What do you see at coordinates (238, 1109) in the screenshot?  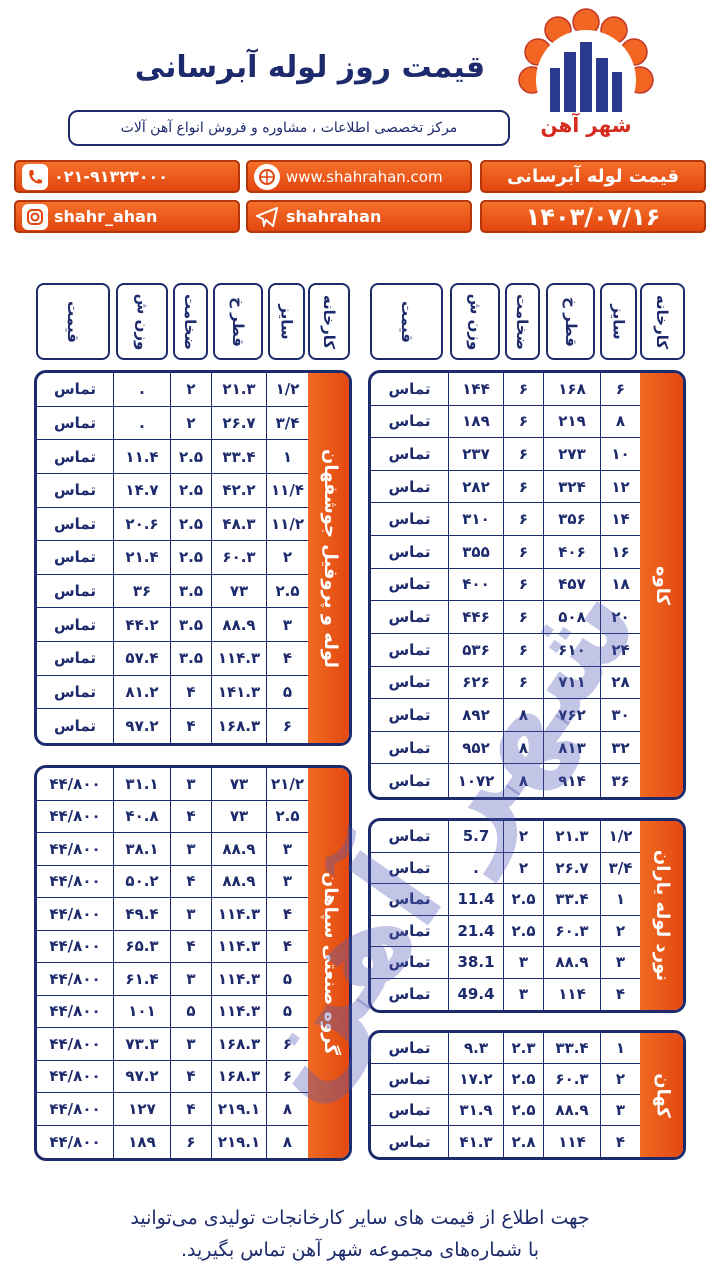 I see `table-cell: ۲۱۹.۱` at bounding box center [238, 1109].